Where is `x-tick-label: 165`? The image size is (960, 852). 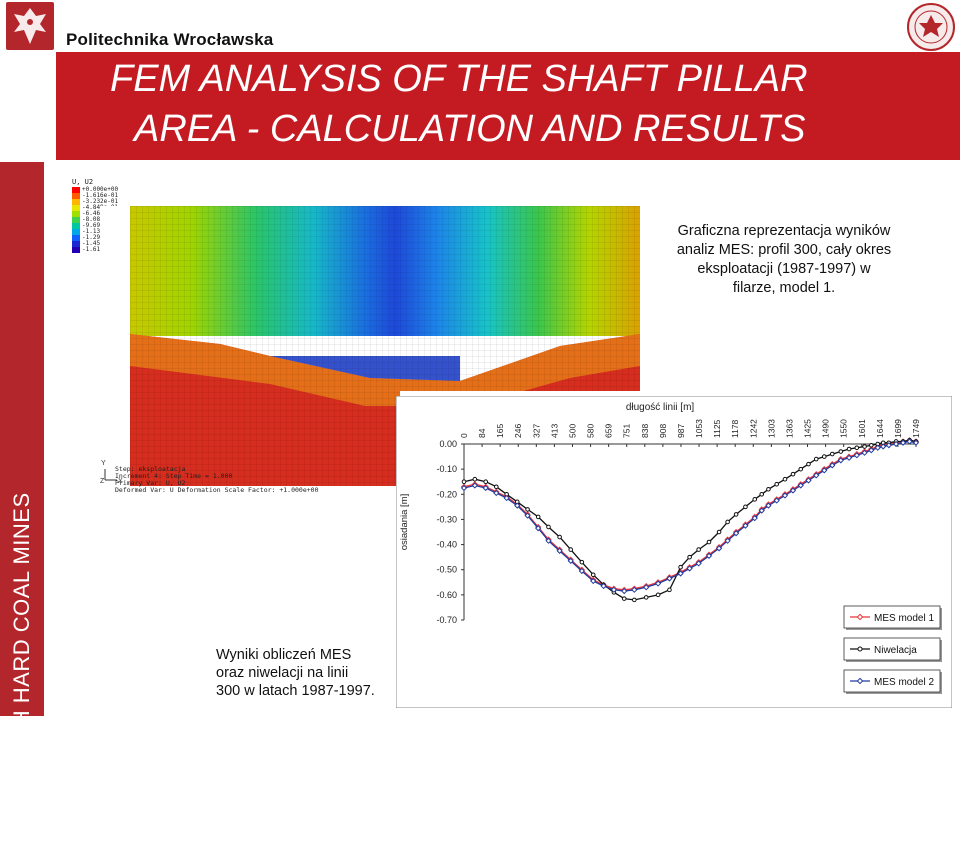 x-tick-label: 165 is located at coordinates (500, 431).